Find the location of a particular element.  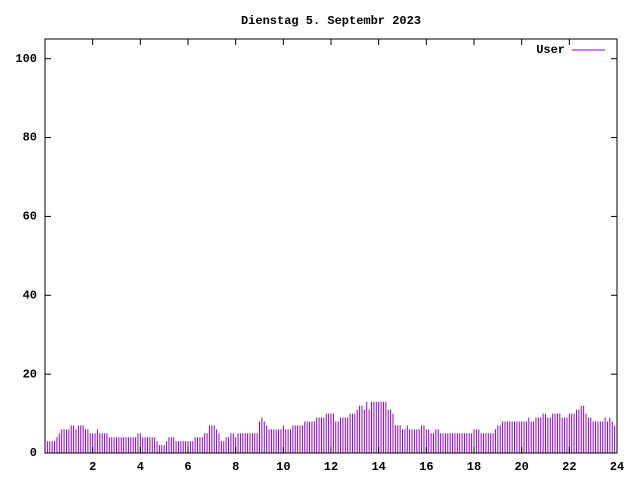

x-tick-label: 18 is located at coordinates (474, 467).